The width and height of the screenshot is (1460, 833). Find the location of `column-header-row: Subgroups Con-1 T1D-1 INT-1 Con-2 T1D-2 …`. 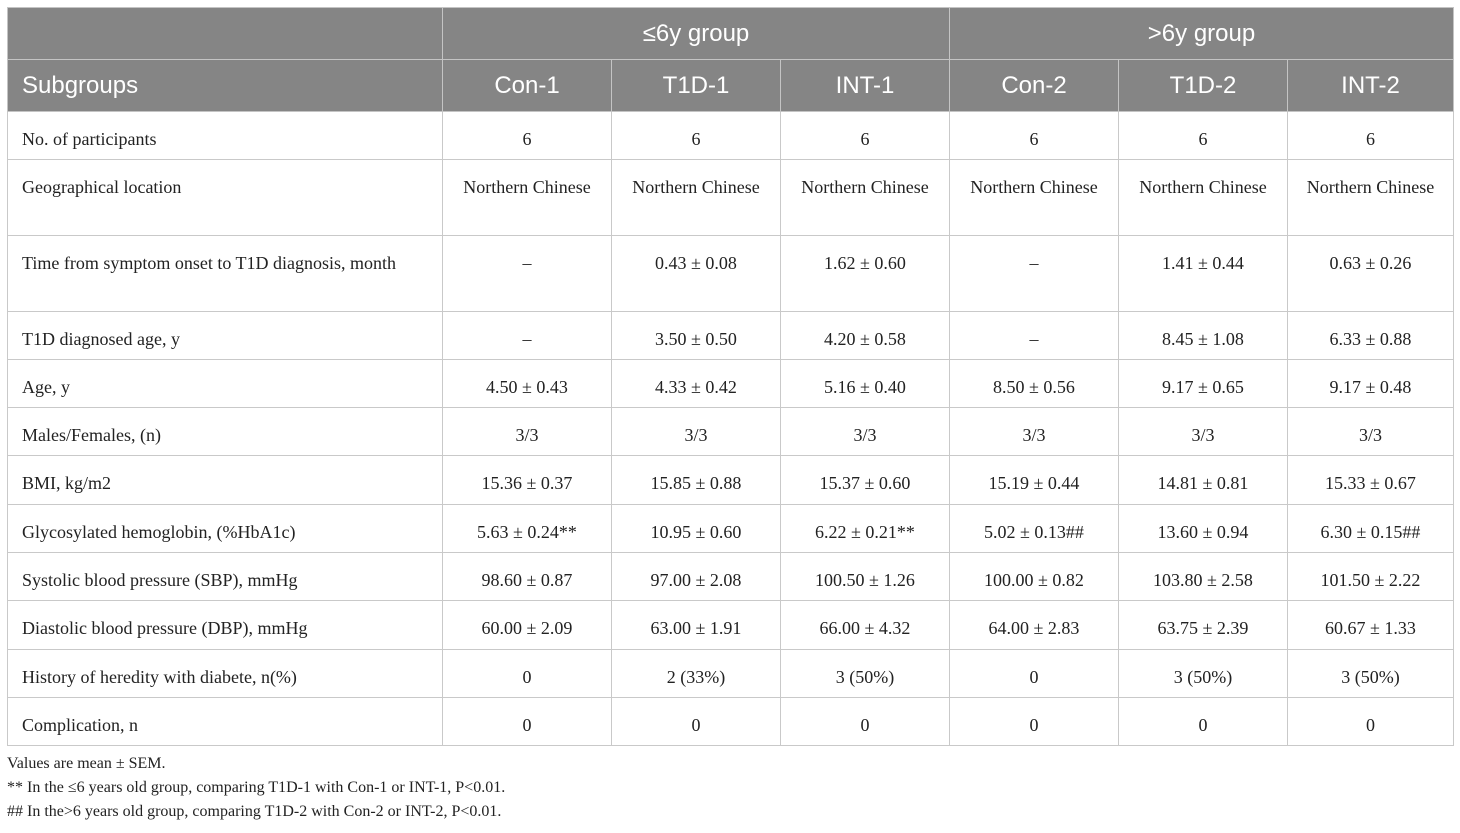

column-header-row: Subgroups Con-1 T1D-1 INT-1 Con-2 T1D-2 … is located at coordinates (730, 85).